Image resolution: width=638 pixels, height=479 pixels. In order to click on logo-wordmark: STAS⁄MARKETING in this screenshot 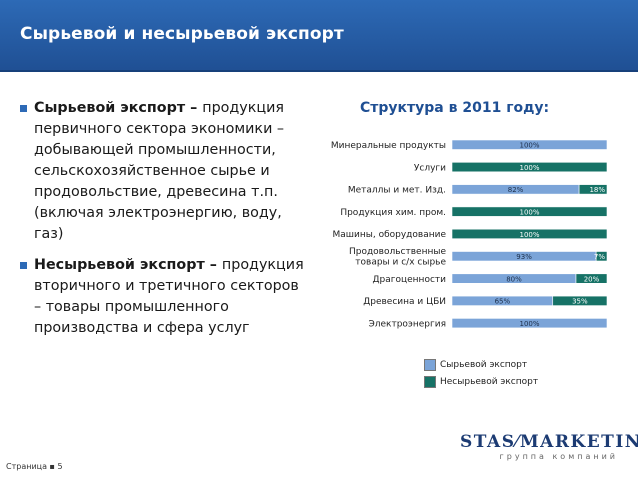, I will do `click(549, 442)`.